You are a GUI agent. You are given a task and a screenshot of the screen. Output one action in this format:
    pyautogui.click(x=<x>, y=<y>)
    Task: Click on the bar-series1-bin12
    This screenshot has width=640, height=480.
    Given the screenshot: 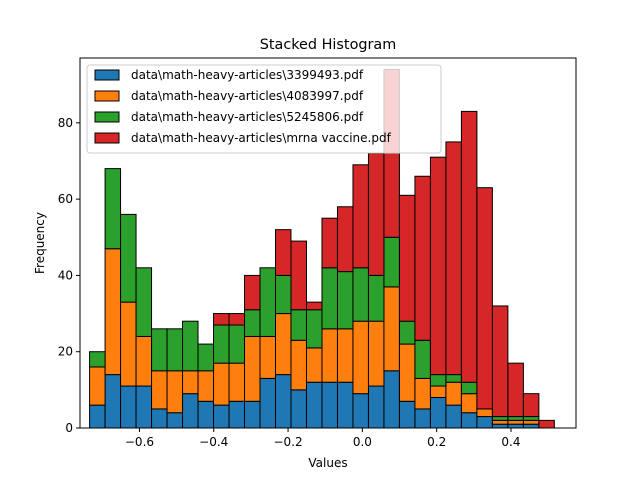 What is the action you would take?
    pyautogui.click(x=283, y=344)
    